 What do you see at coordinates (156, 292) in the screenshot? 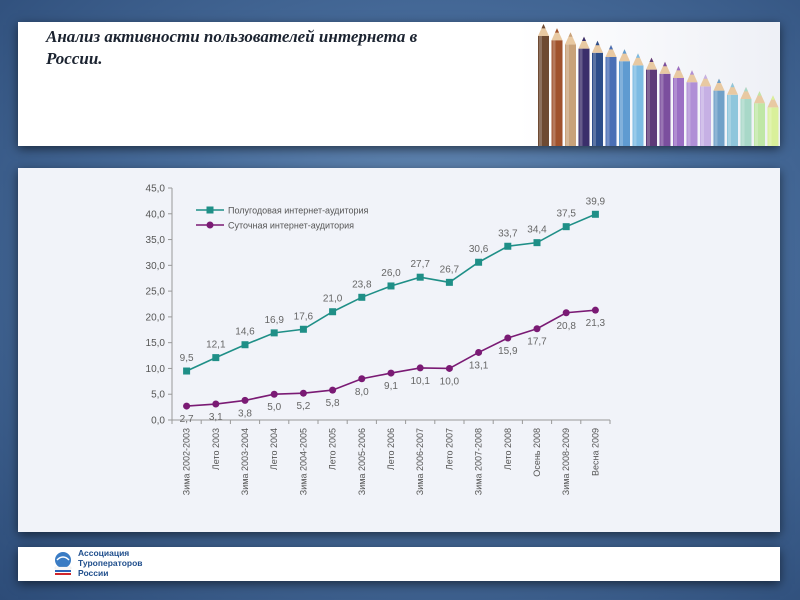
I see `y-tick-label: 25,0` at bounding box center [156, 292].